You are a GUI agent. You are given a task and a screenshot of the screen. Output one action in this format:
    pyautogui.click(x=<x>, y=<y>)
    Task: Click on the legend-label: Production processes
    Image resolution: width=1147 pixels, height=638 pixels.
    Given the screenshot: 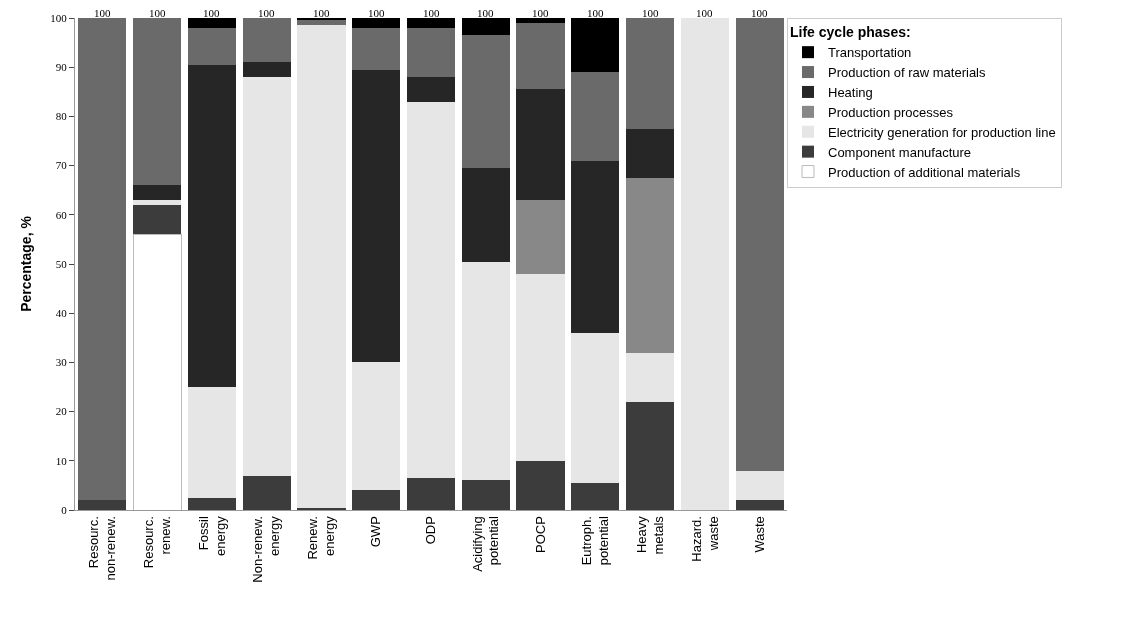 What is the action you would take?
    pyautogui.click(x=891, y=112)
    